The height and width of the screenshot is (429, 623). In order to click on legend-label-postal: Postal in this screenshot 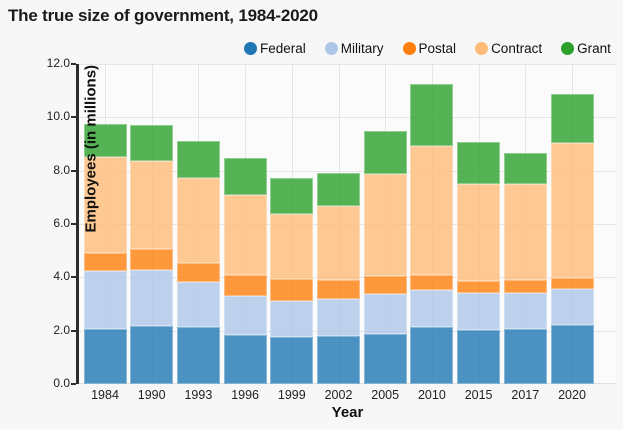, I will do `click(437, 48)`.